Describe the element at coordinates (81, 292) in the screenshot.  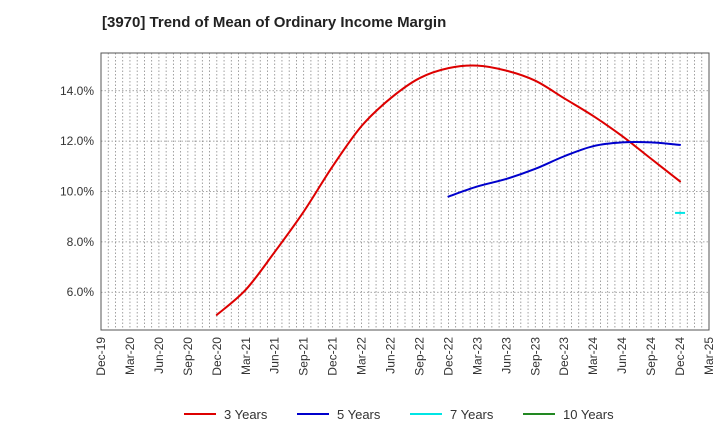
I see `y-tick-label: 6.0%` at that location.